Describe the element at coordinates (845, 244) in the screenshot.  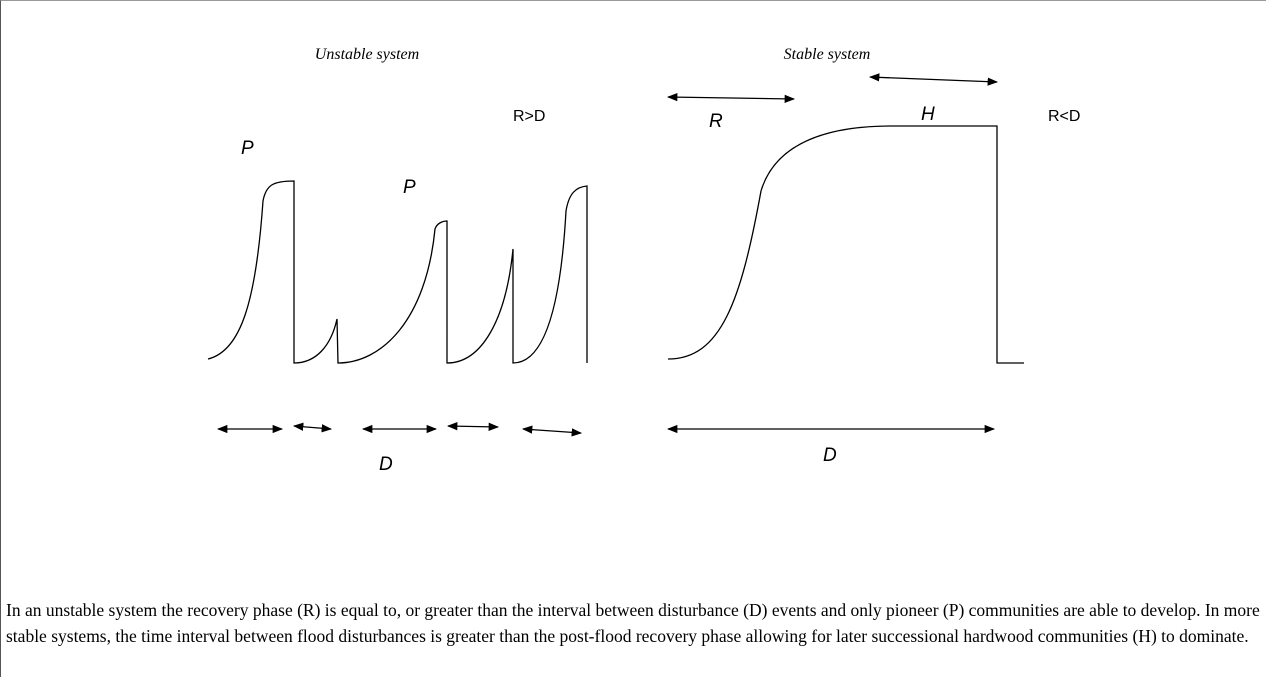
I see `stable-curve` at that location.